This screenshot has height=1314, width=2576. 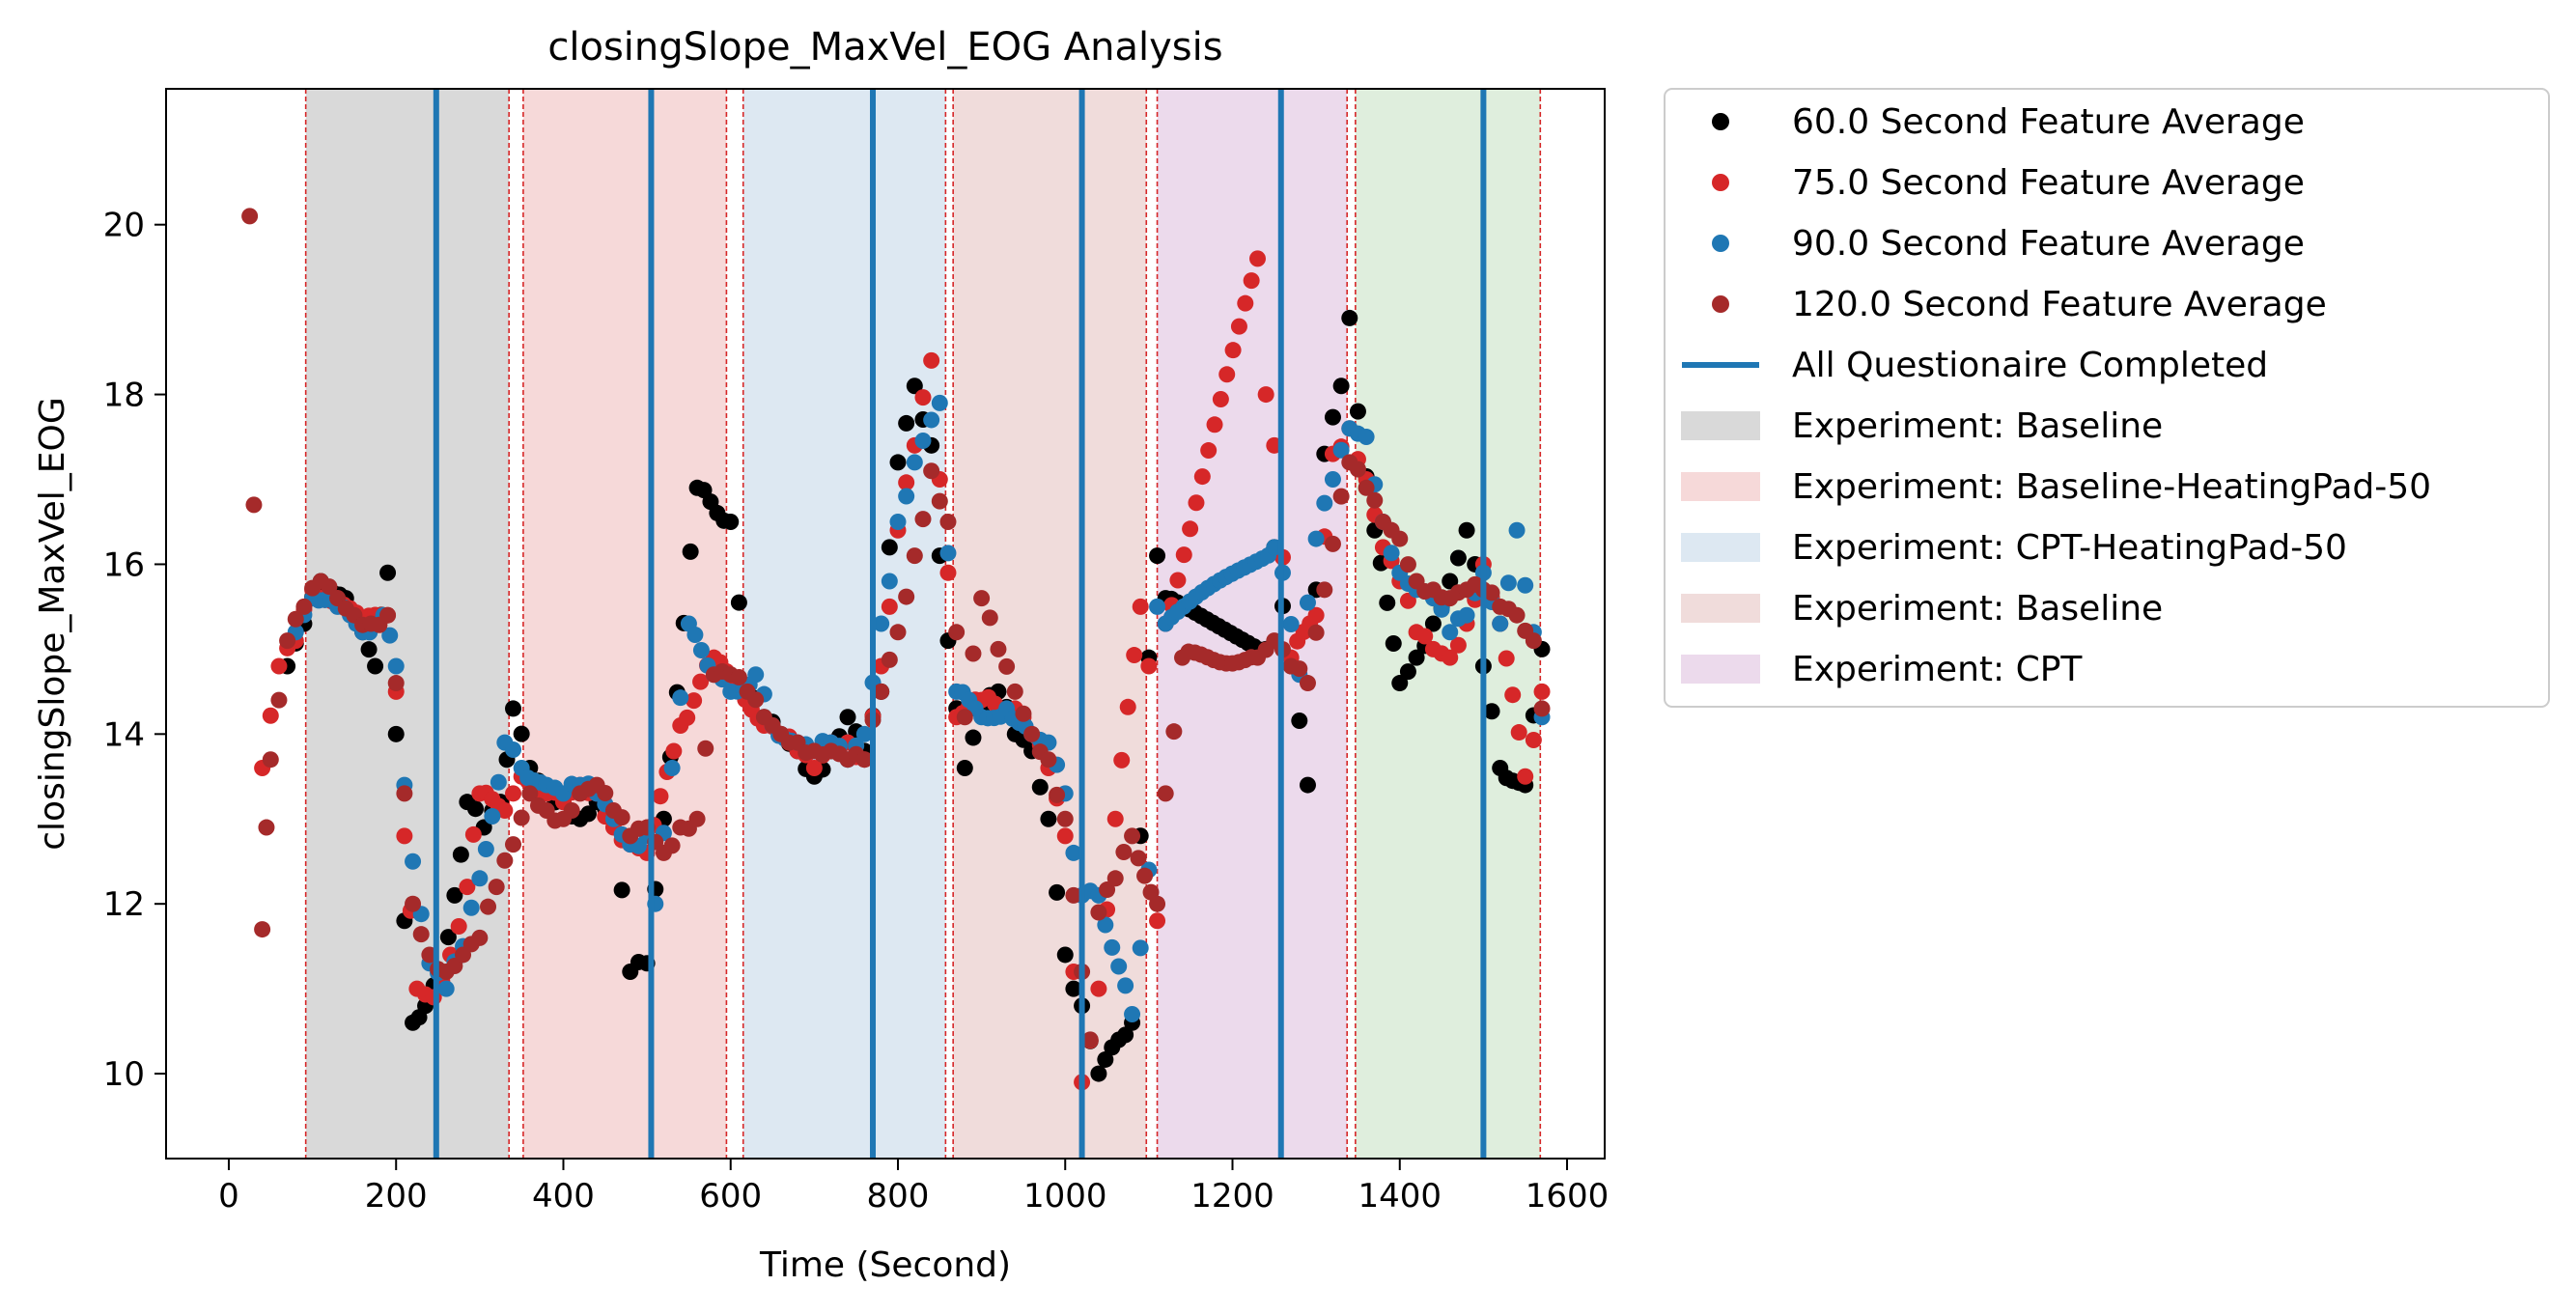 What do you see at coordinates (2112, 487) in the screenshot?
I see `legend-label: Experiment: Baseline-HeatingPad-50` at bounding box center [2112, 487].